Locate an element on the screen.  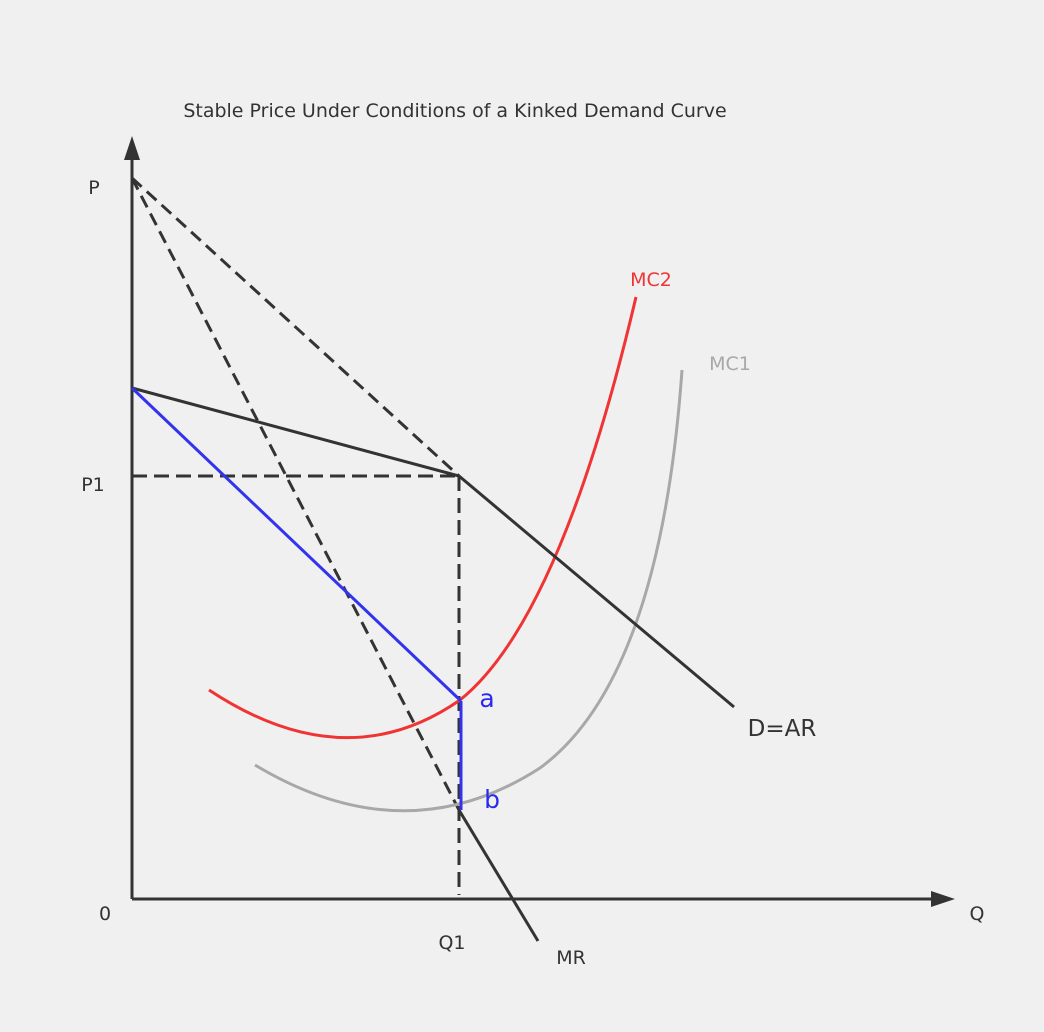
y-axis-label: P is located at coordinates (93, 188).